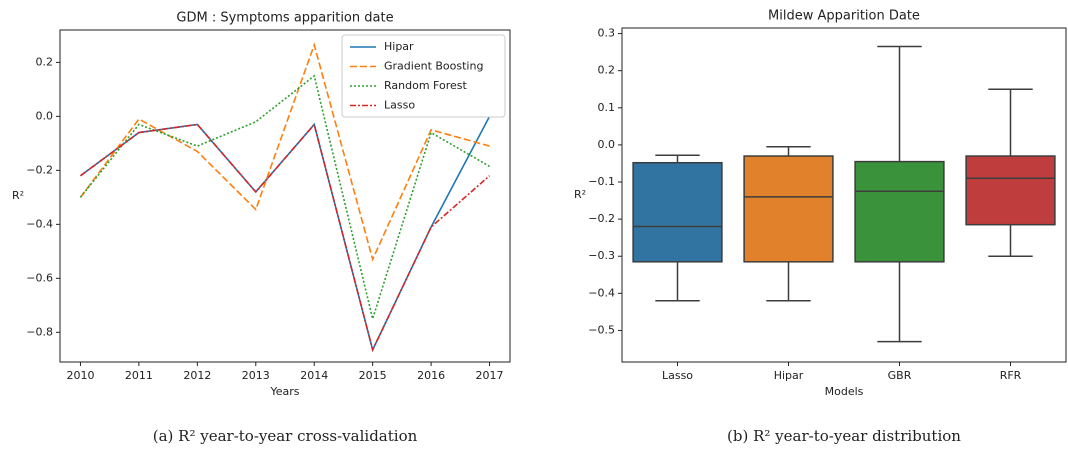  I want to click on y-tick-label: −0.8, so click(39, 331).